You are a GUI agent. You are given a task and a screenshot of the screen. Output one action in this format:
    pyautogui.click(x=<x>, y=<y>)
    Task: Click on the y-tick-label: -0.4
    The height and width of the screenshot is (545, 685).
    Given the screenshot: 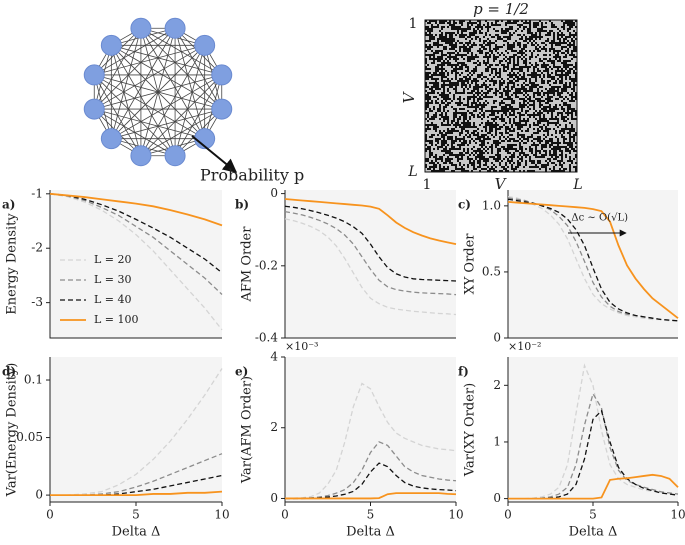 What is the action you would take?
    pyautogui.click(x=267, y=338)
    